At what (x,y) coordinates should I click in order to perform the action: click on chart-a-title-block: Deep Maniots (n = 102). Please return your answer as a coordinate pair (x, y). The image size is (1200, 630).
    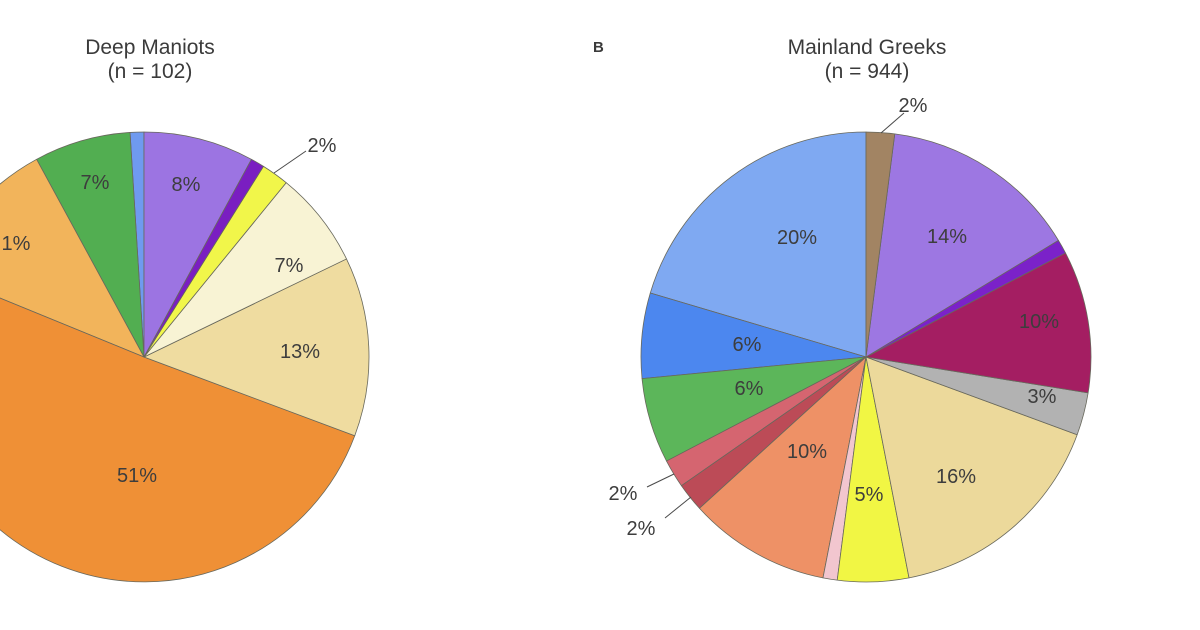
    Looking at the image, I should click on (150, 60).